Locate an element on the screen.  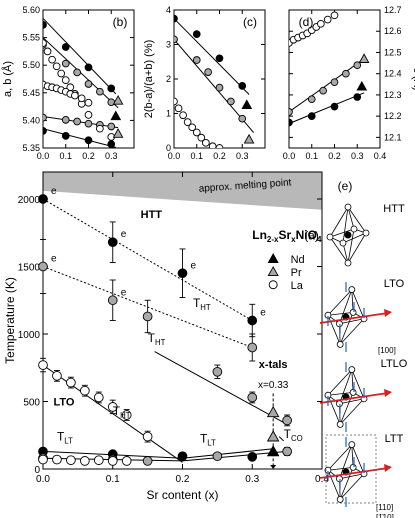
y-tick-label: 5.40 is located at coordinates (31, 120).